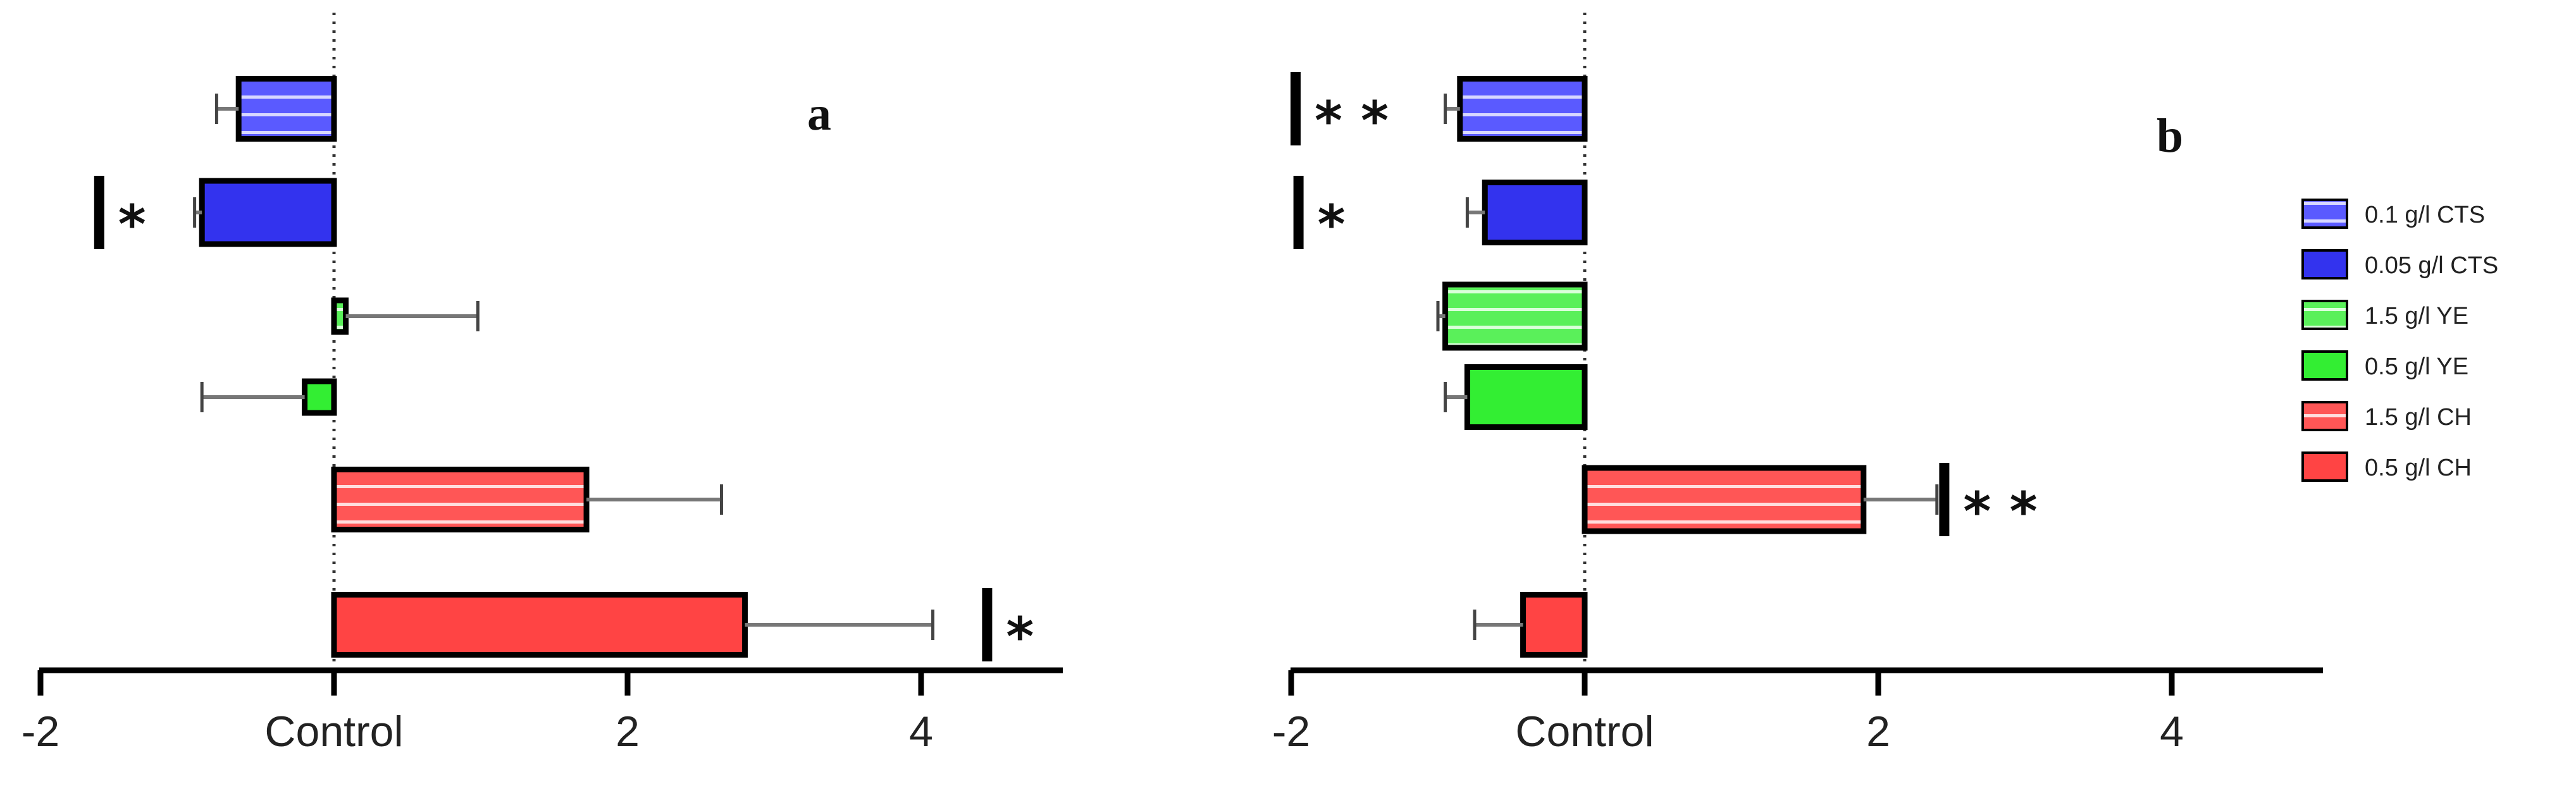 The width and height of the screenshot is (2576, 798). Describe the element at coordinates (819, 113) in the screenshot. I see `panel-label: a` at that location.